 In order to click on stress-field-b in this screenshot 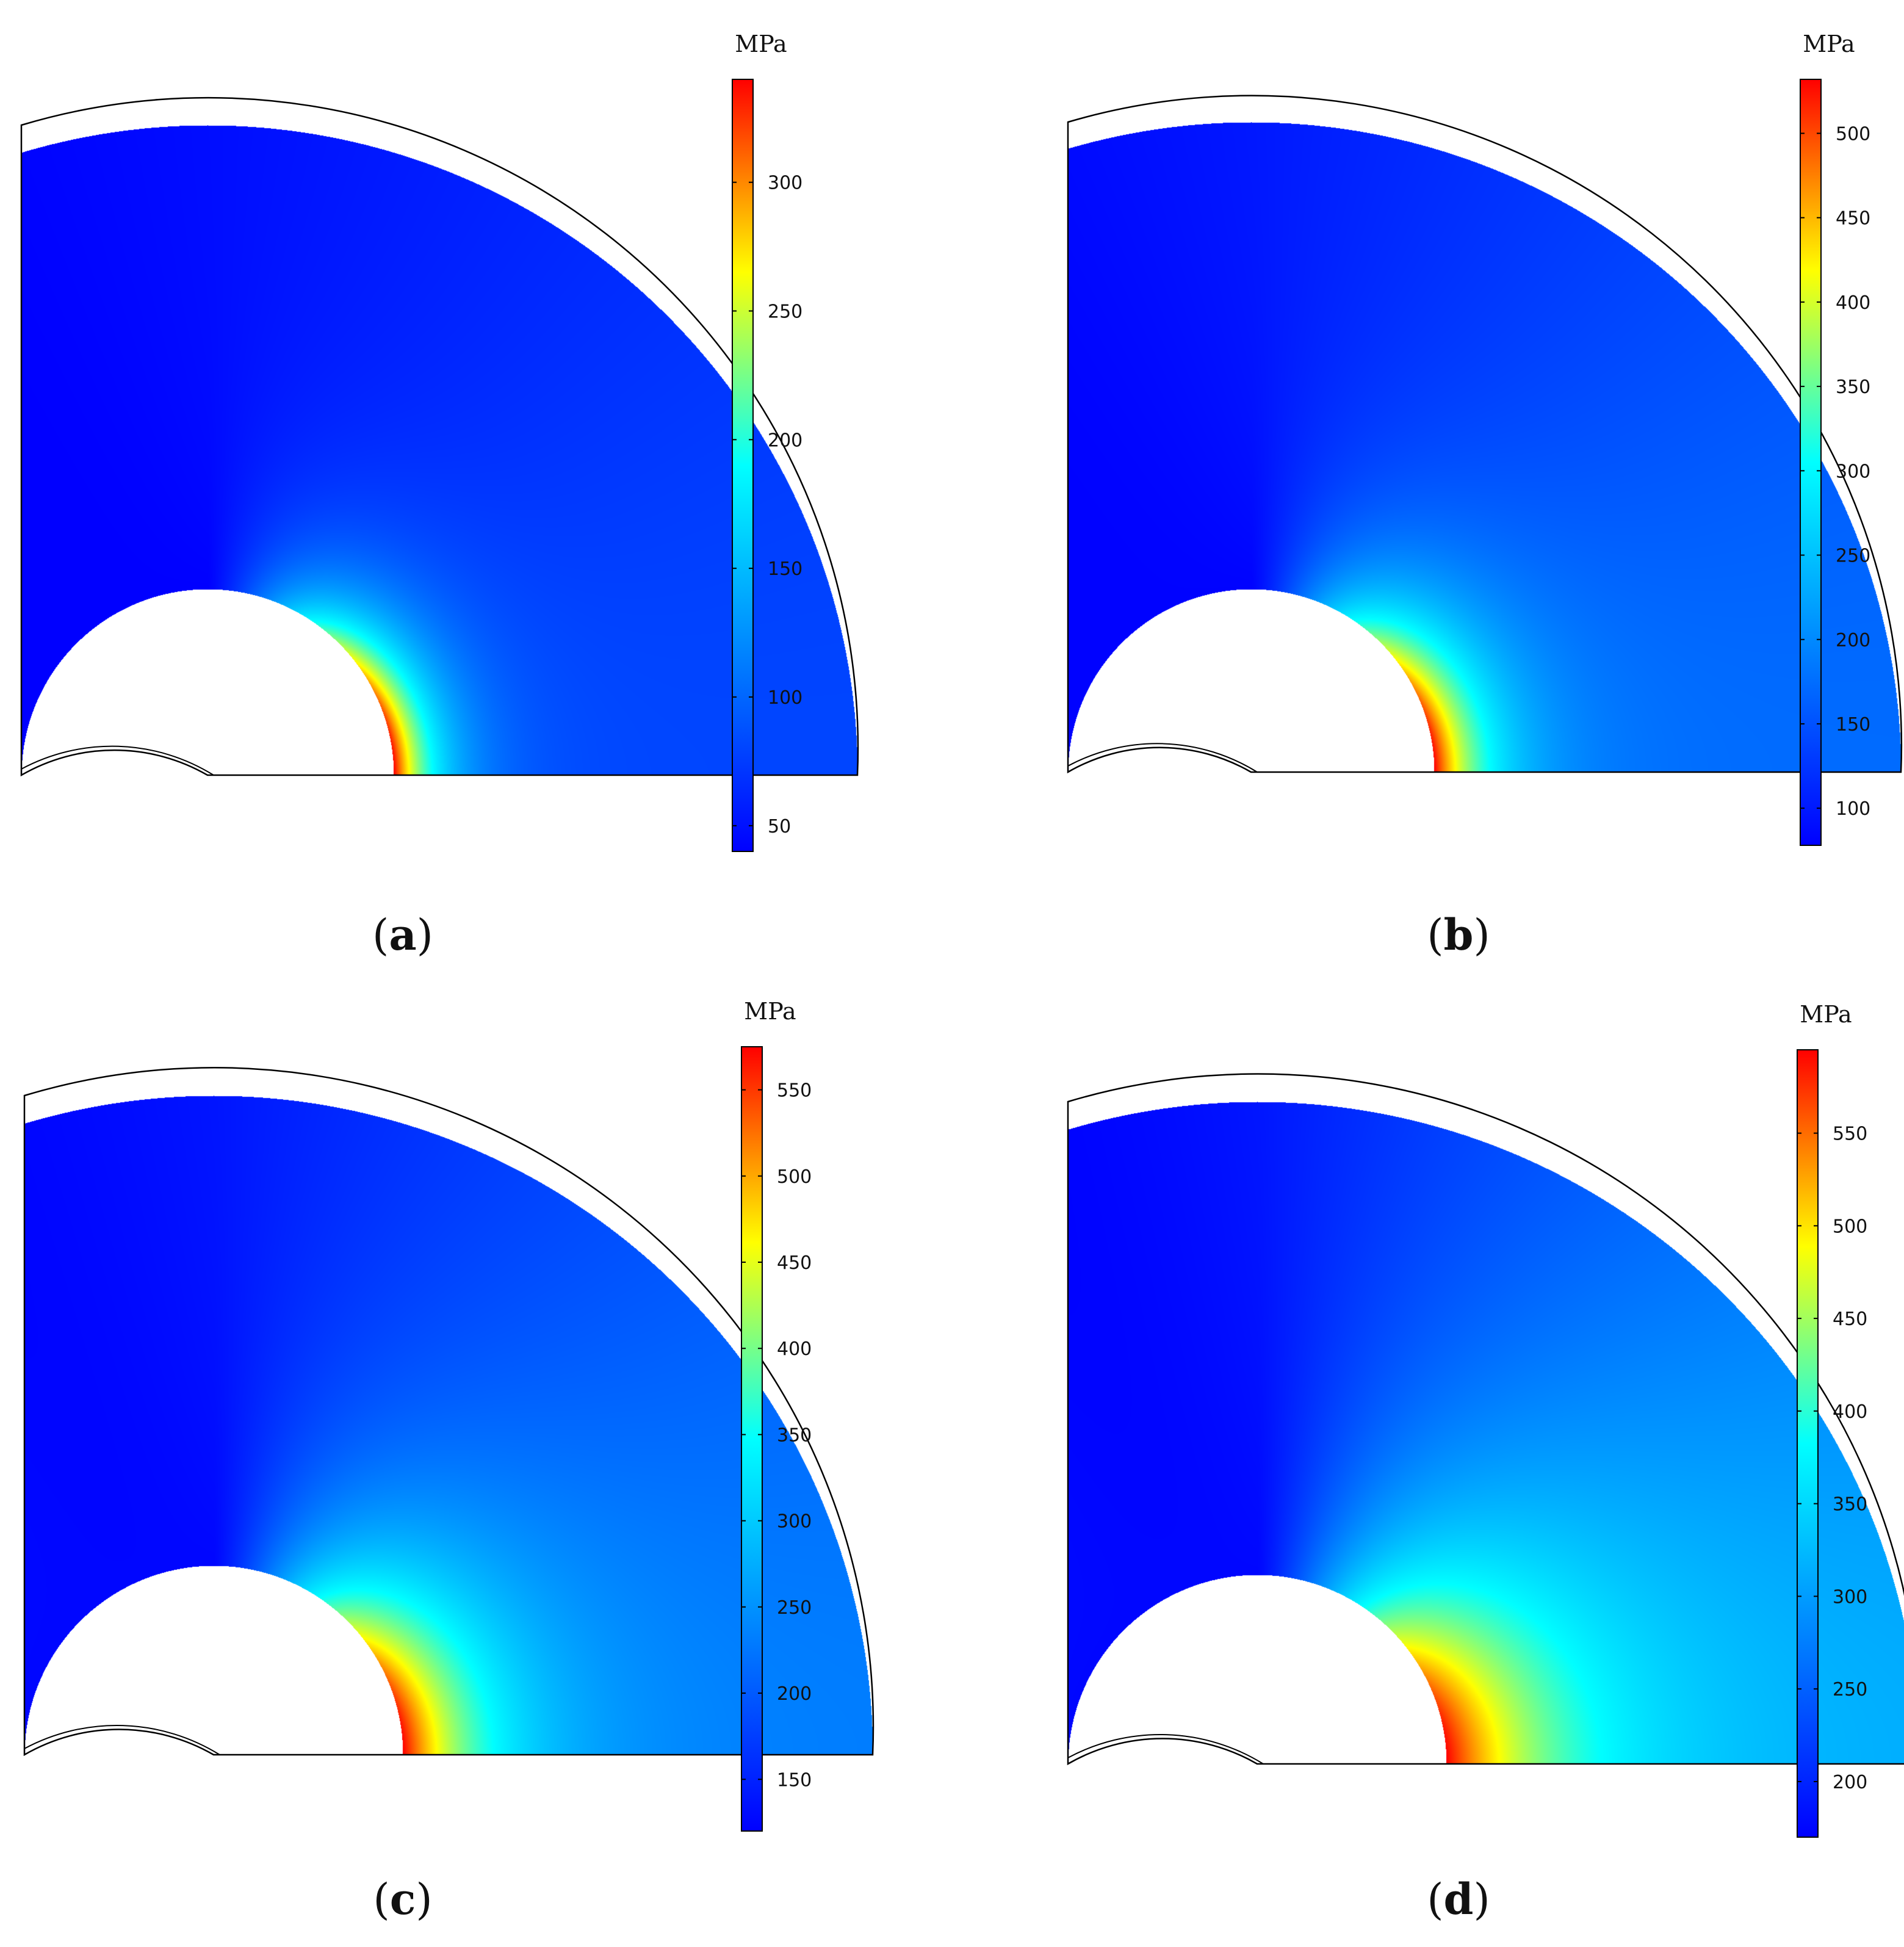, I will do `click(1484, 447)`.